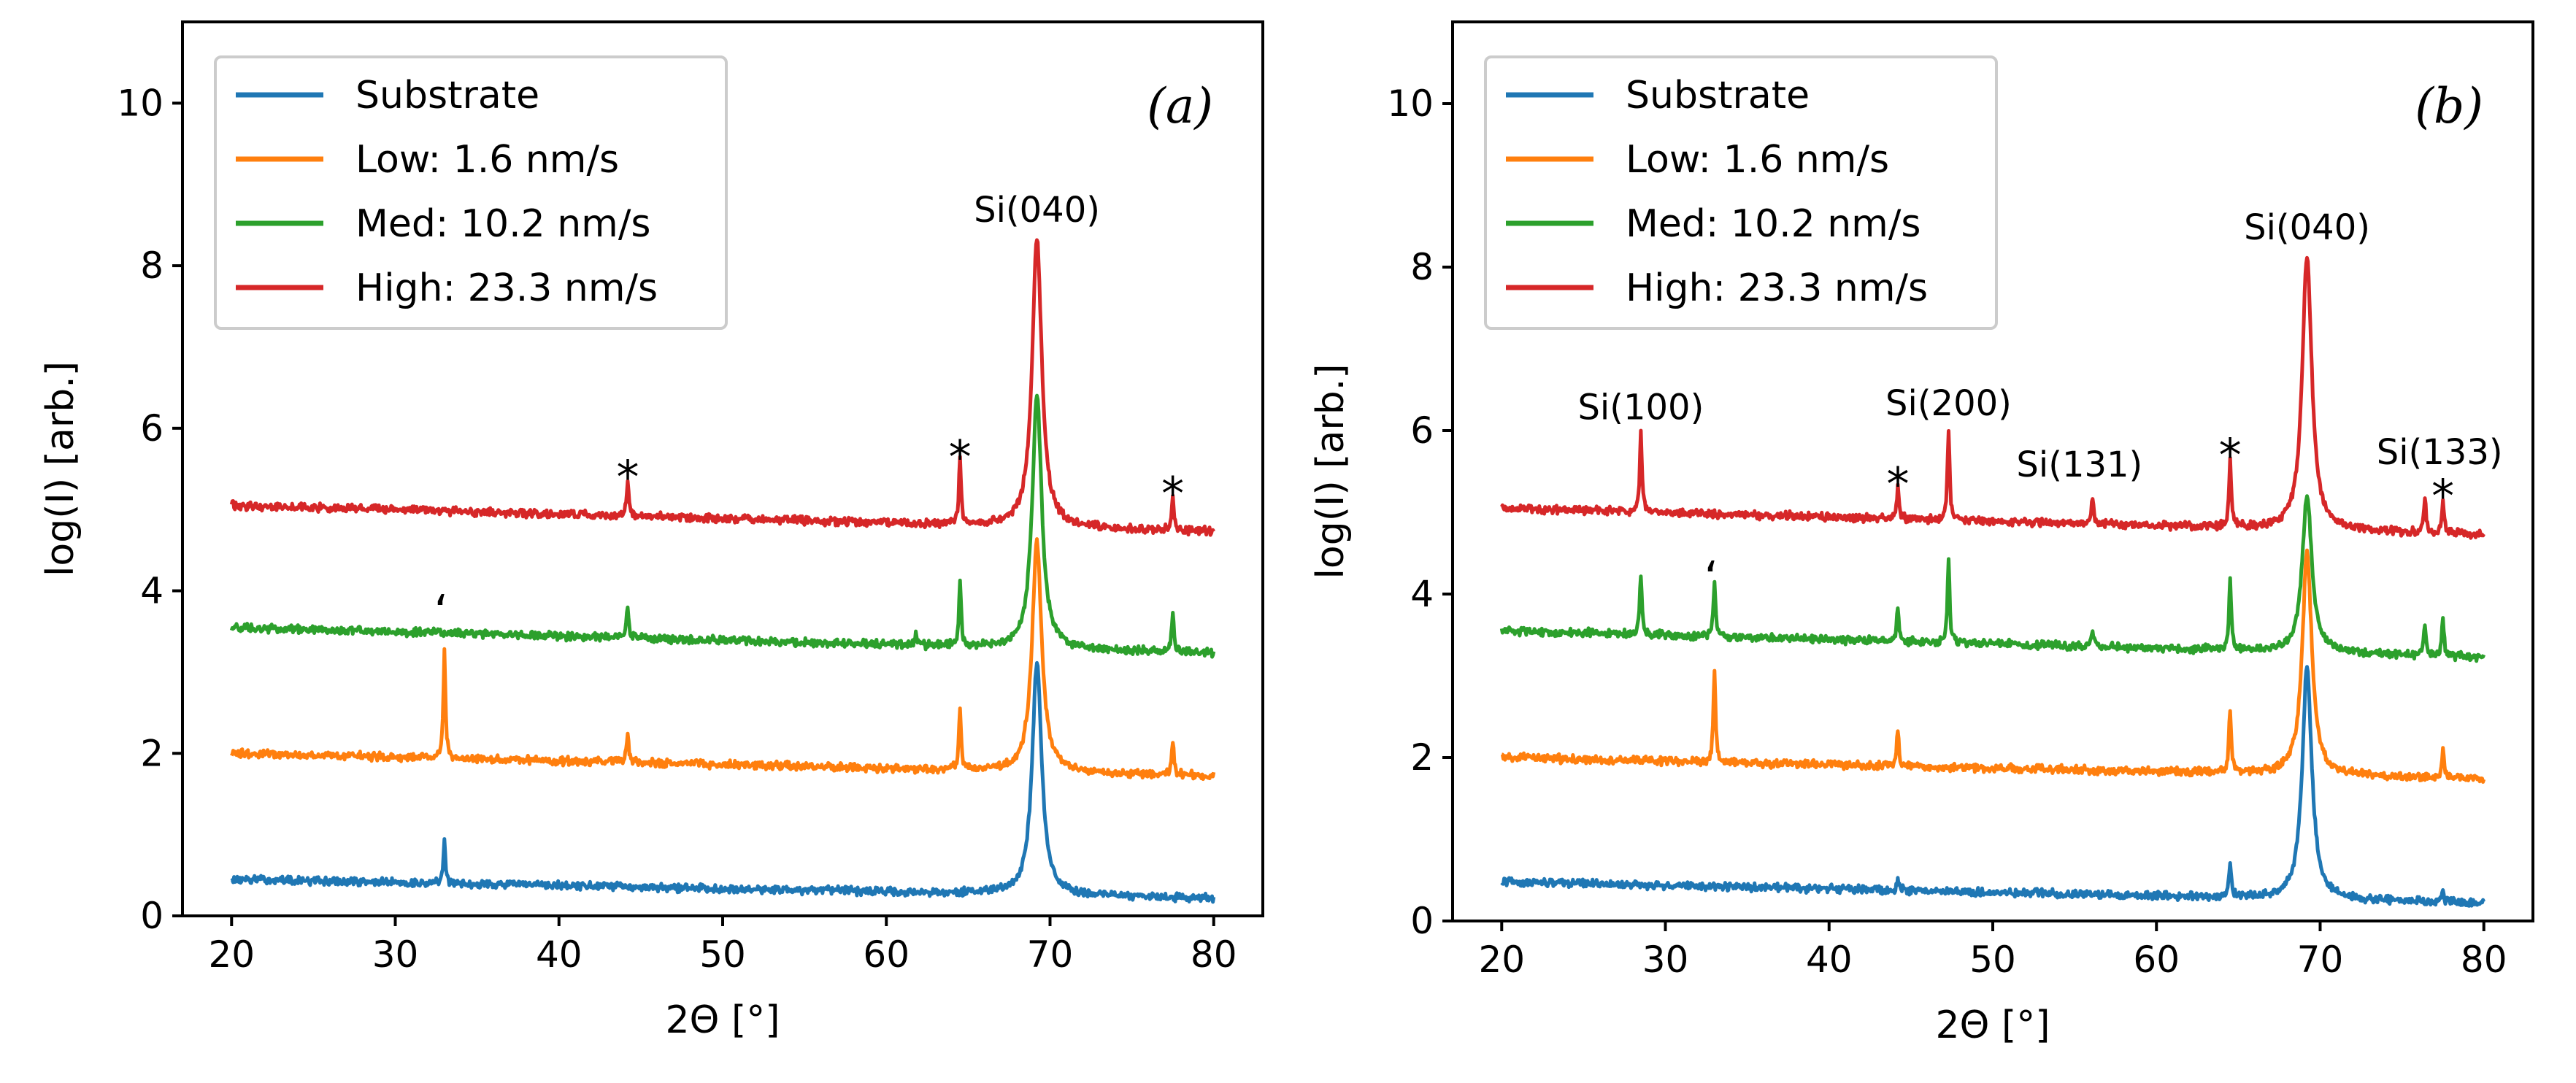 The width and height of the screenshot is (2576, 1083). Describe the element at coordinates (2449, 106) in the screenshot. I see `panel-label: (b)` at that location.